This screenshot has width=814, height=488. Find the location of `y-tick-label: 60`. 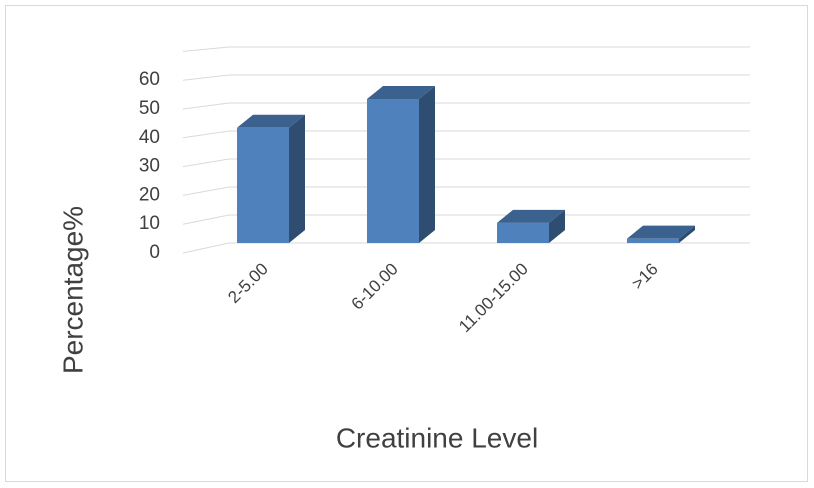

y-tick-label: 60 is located at coordinates (149, 79).